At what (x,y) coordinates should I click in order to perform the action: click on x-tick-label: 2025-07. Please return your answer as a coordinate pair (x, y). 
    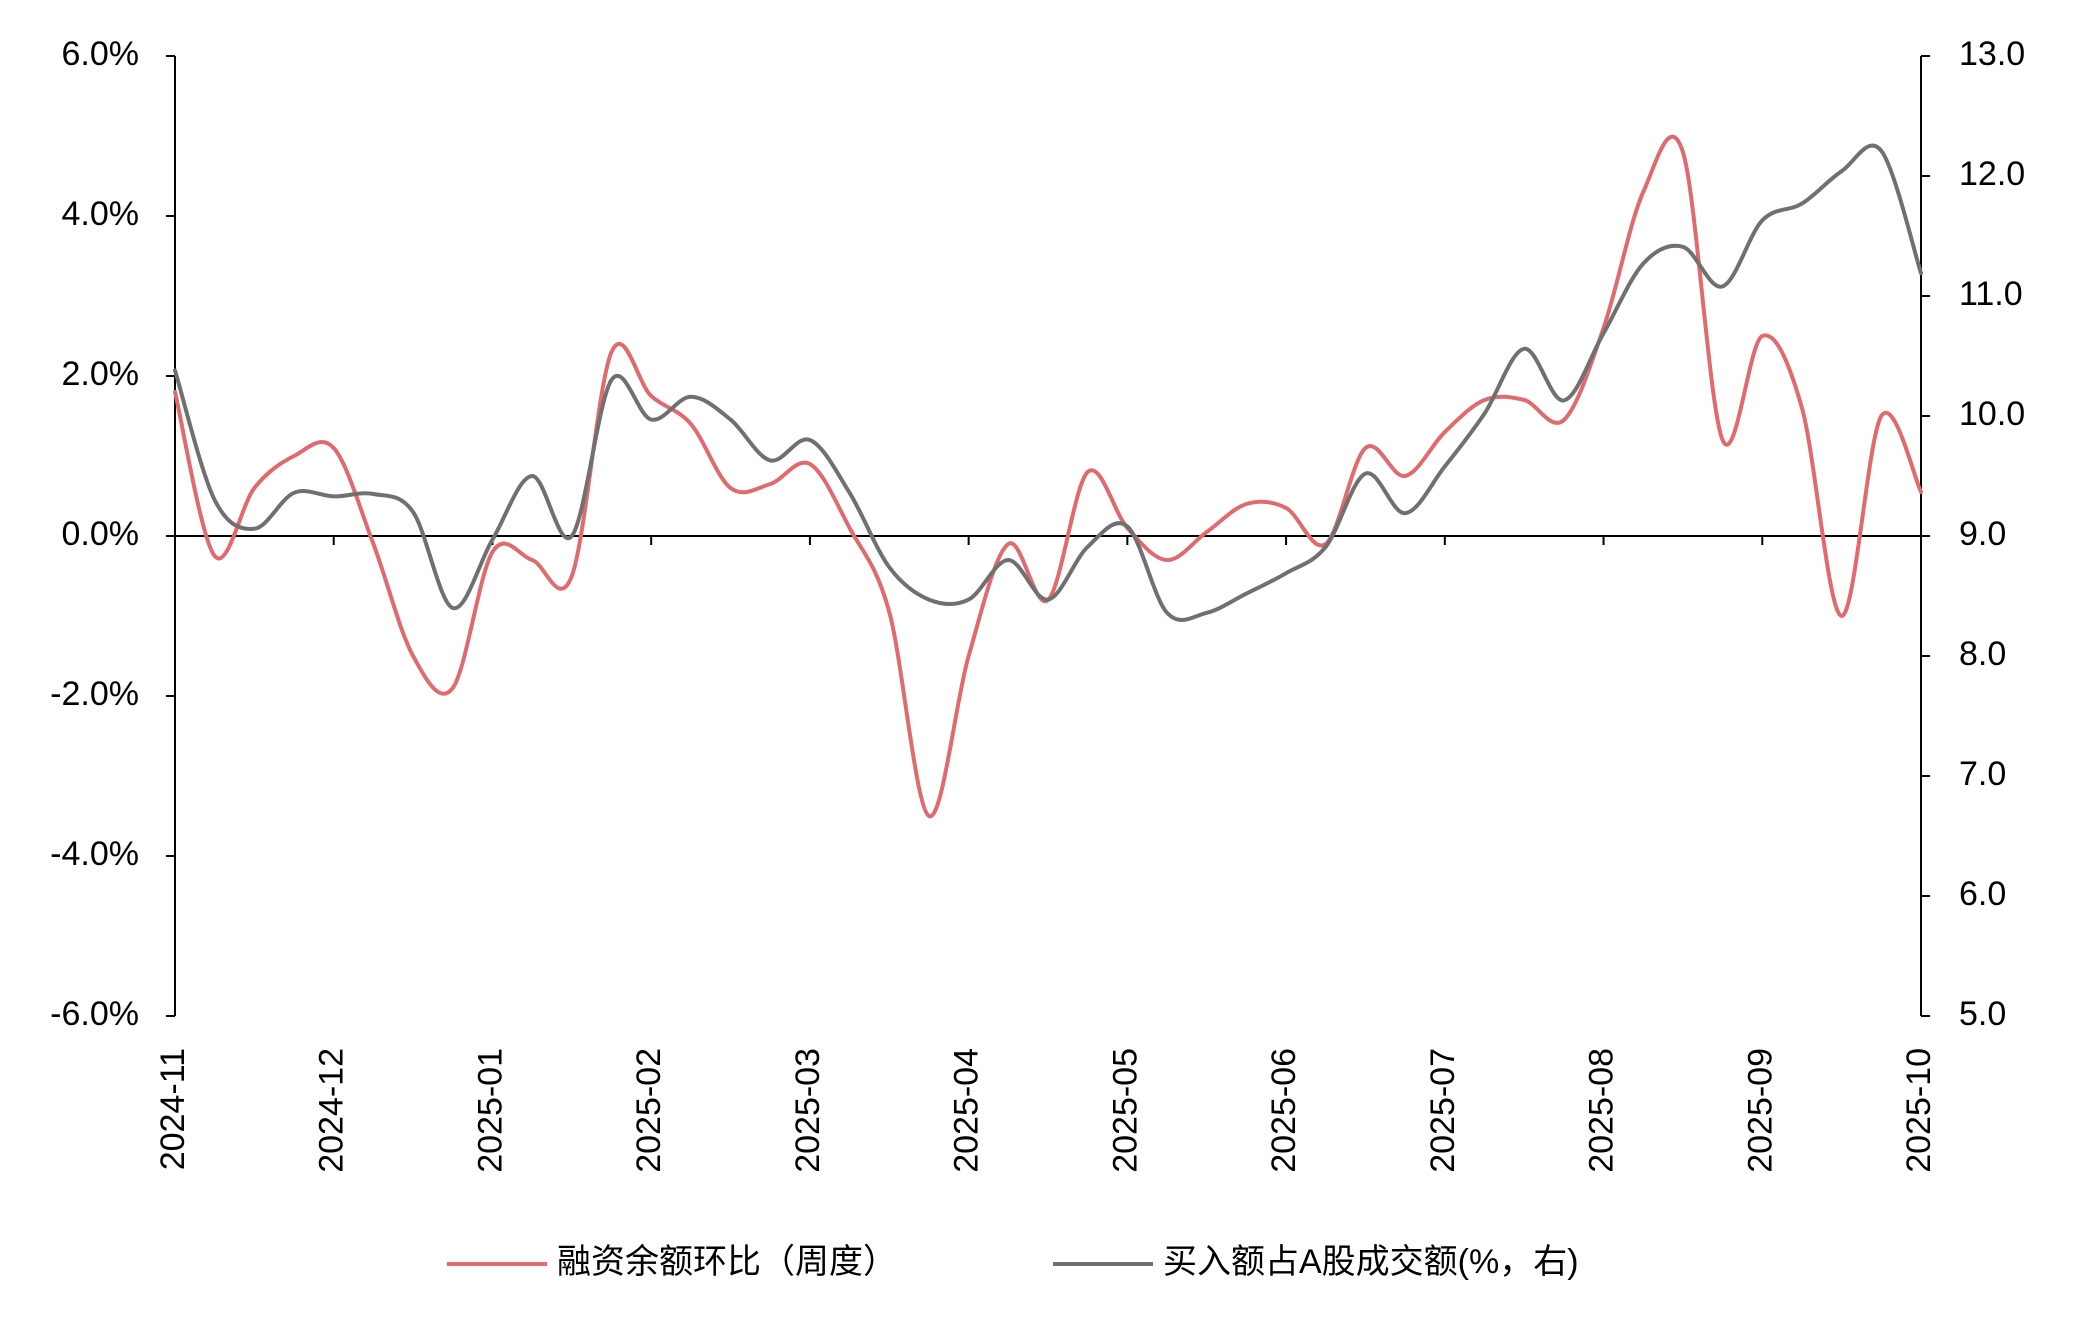
    Looking at the image, I should click on (1443, 1110).